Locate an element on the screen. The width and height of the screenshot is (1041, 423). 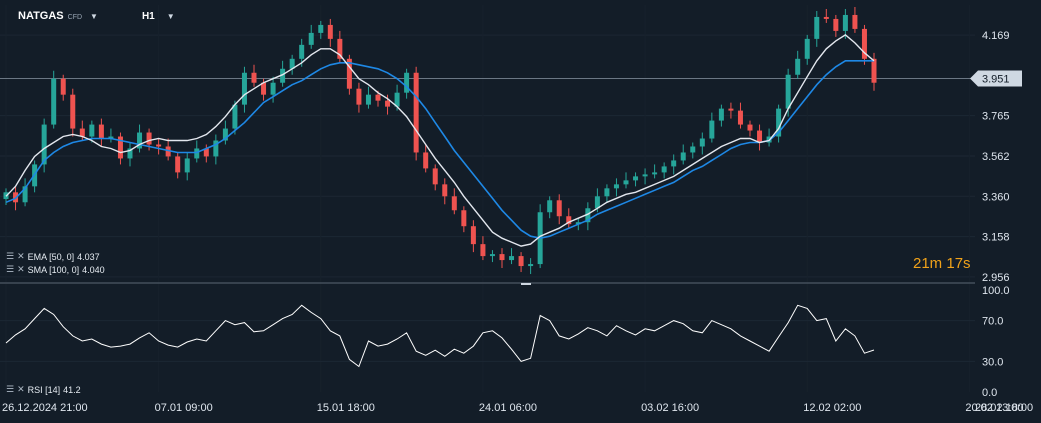
price-axis: 4.169 3.765 3.562 3.360 3.158 2.956 is located at coordinates (996, 157).